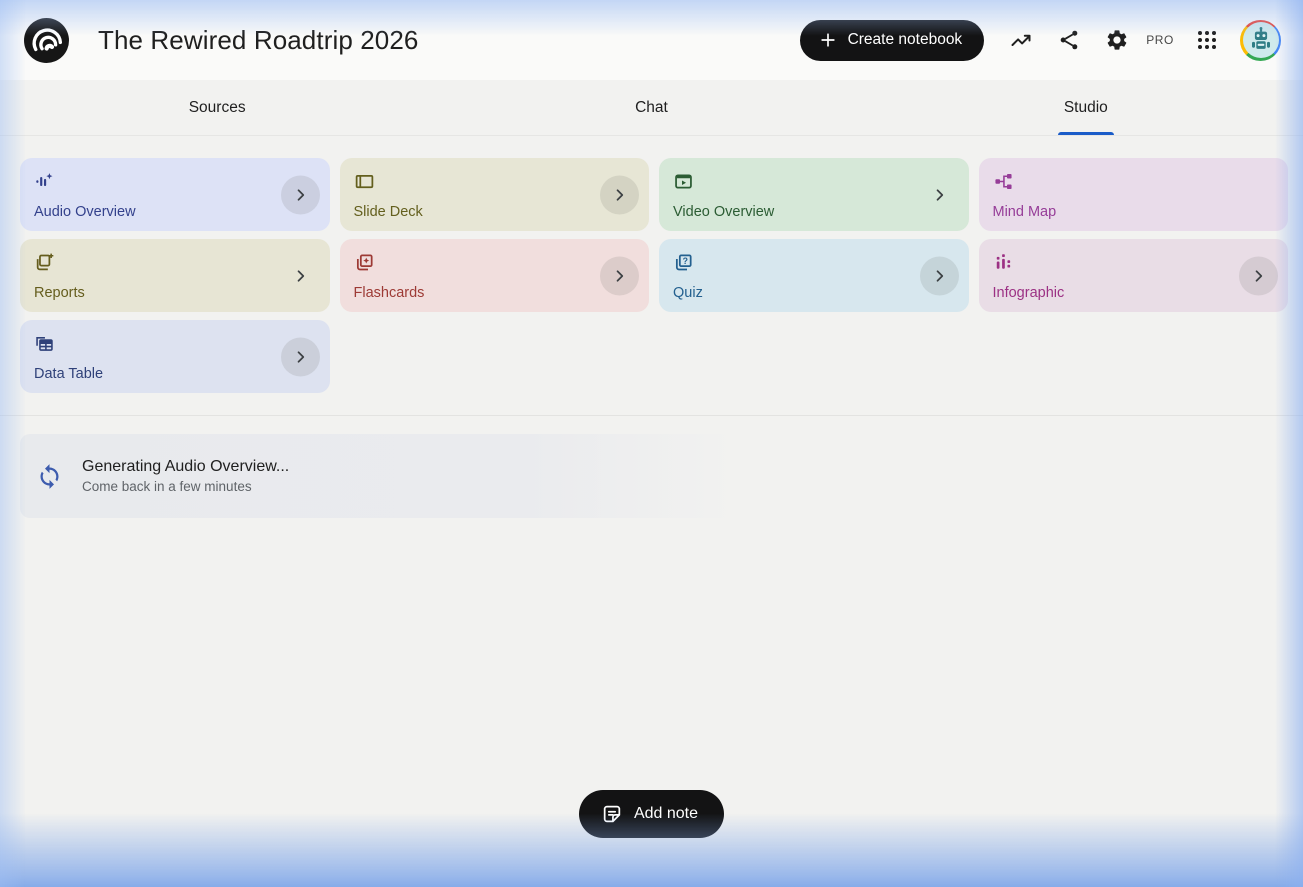 This screenshot has width=1303, height=887. I want to click on quiz-cards-question-icon: ?, so click(814, 262).